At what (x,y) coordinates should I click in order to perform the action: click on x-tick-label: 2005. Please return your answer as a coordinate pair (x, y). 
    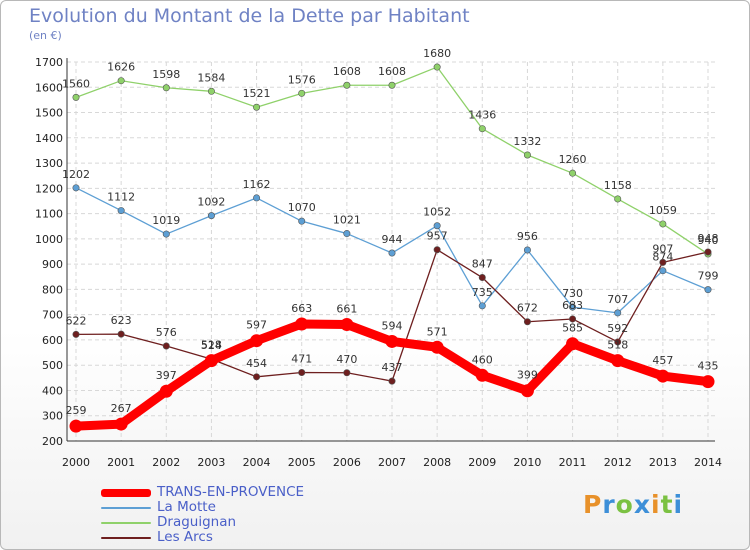
    Looking at the image, I should click on (302, 462).